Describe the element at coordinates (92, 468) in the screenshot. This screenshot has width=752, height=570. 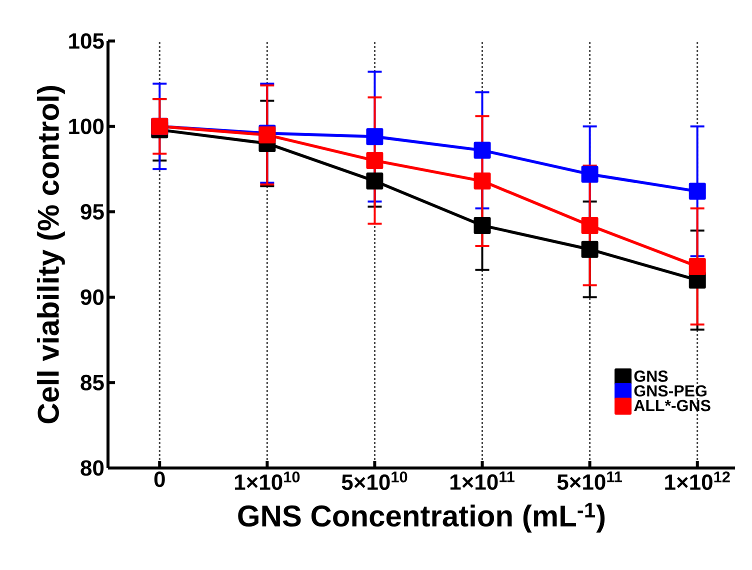
I see `y-tick-label: 80` at that location.